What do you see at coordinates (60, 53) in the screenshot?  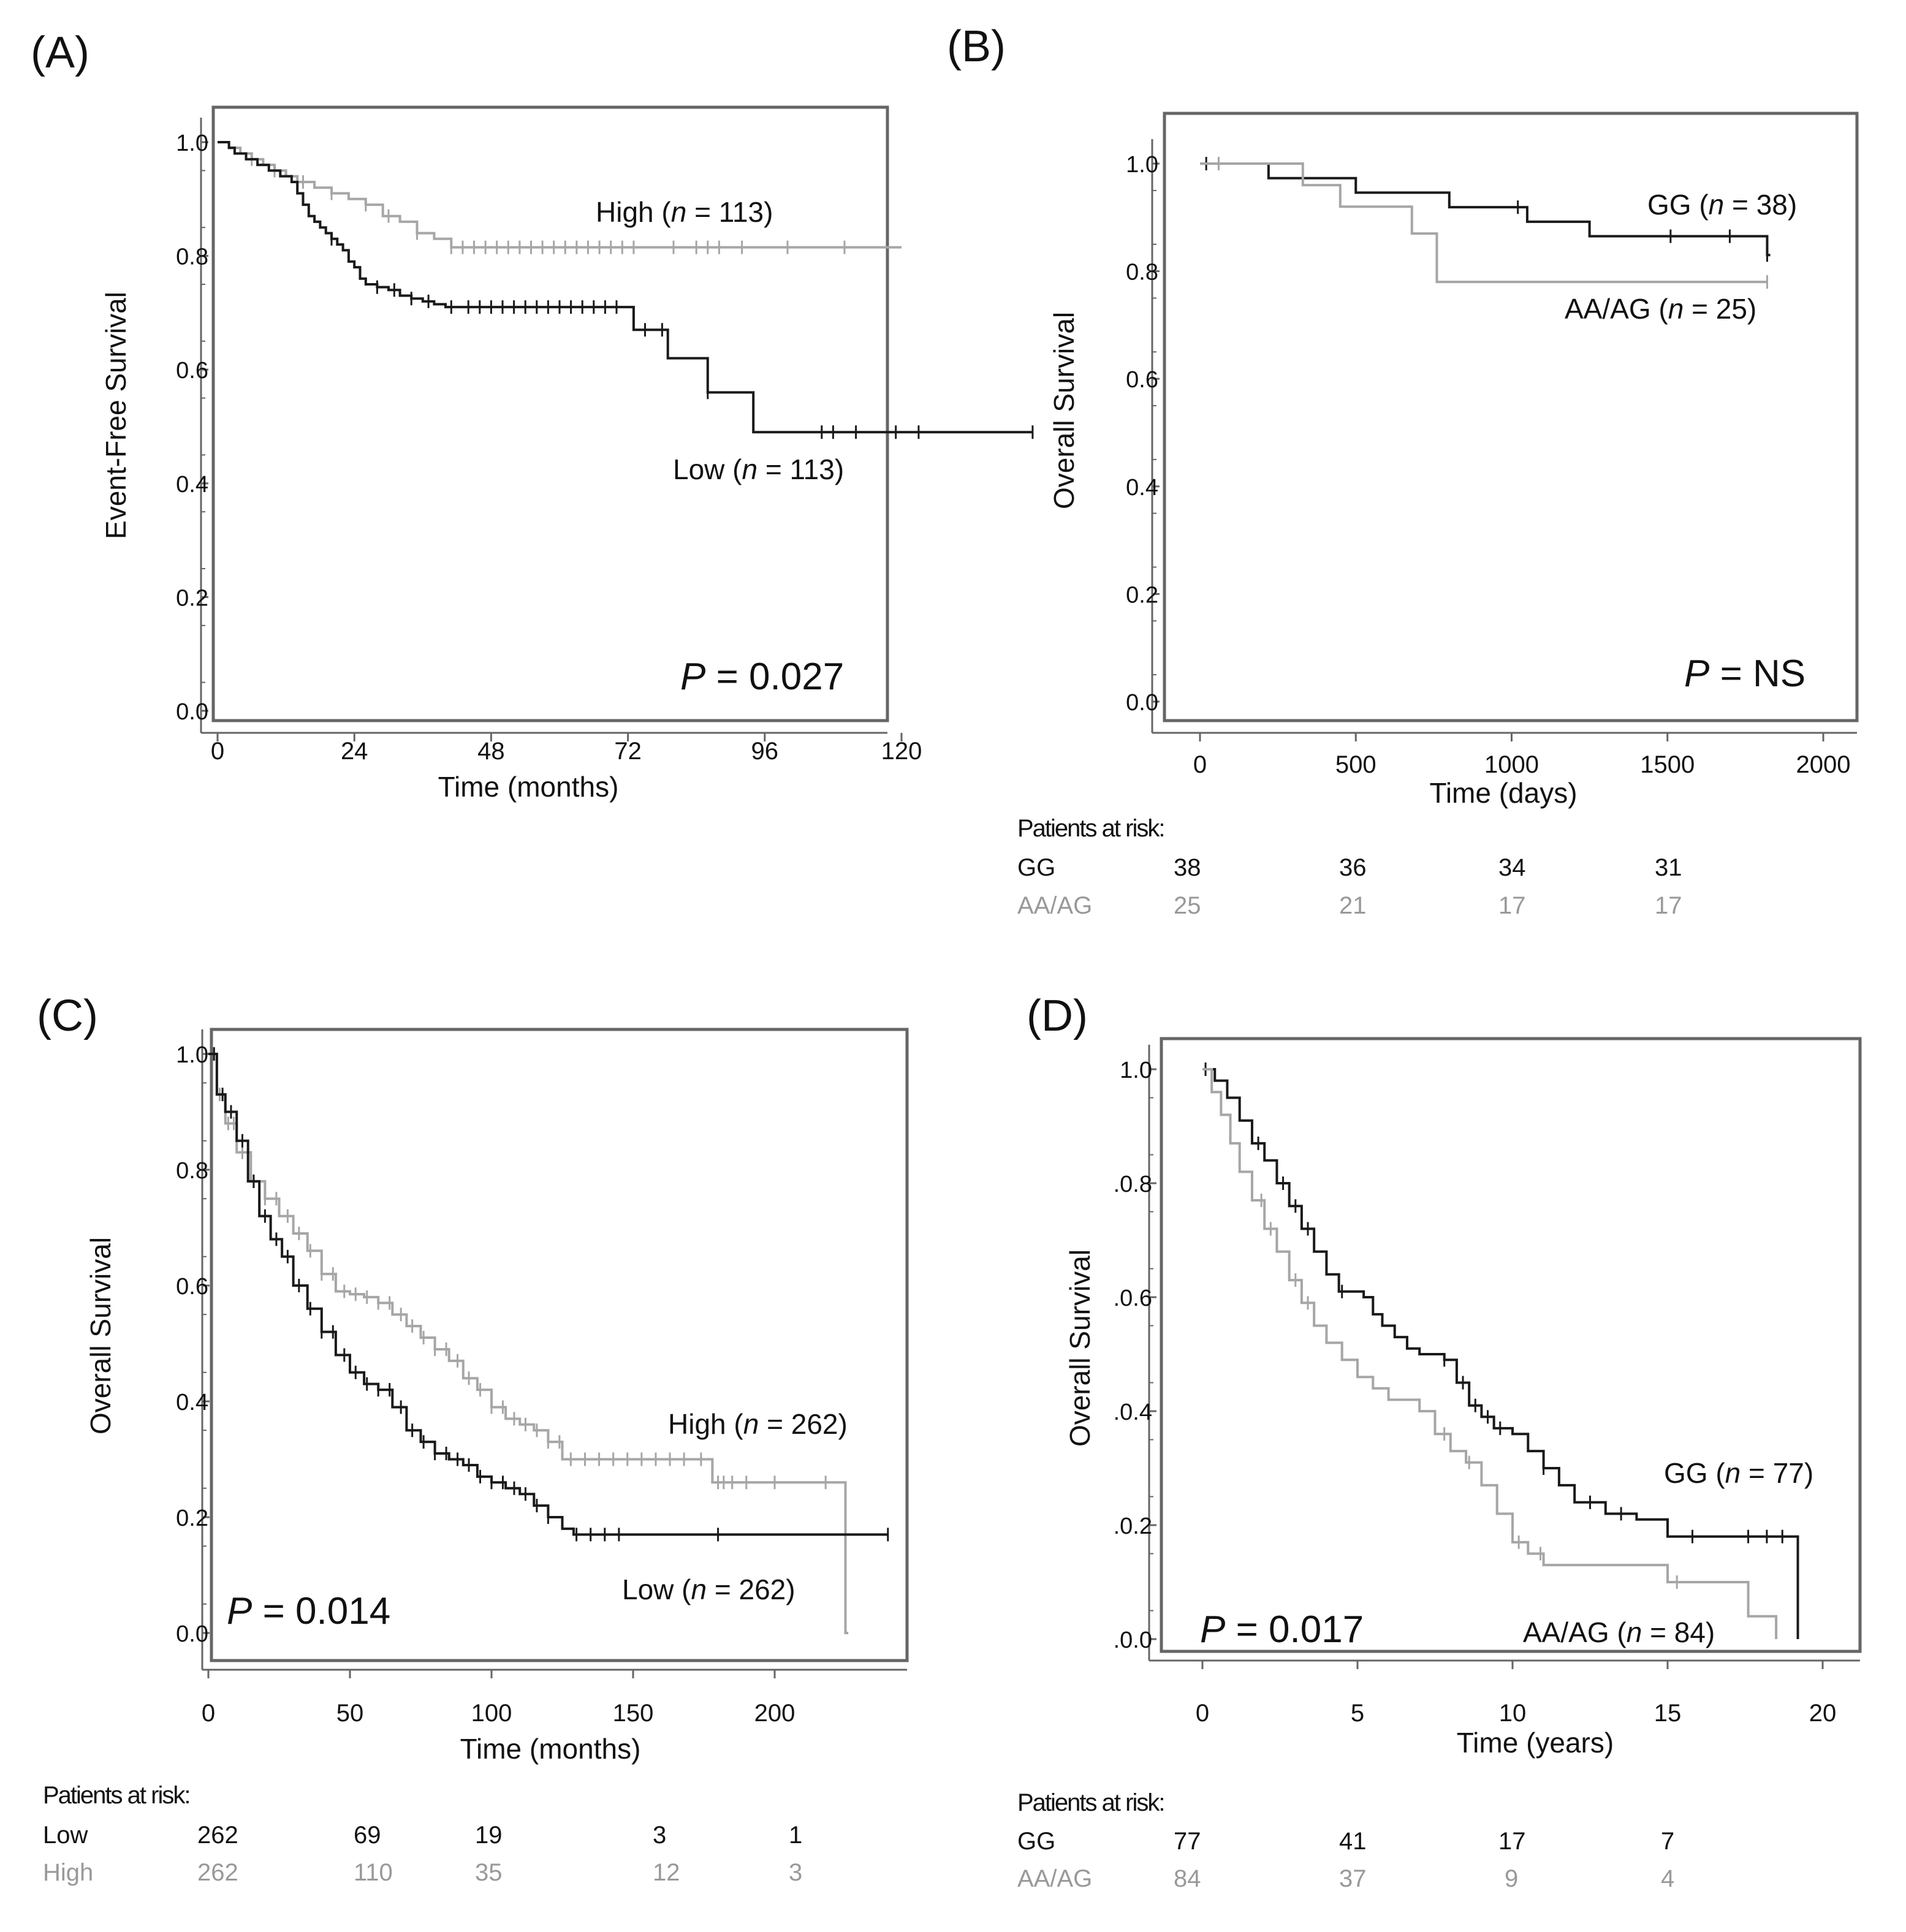 I see `panel-letter-a: (A)` at bounding box center [60, 53].